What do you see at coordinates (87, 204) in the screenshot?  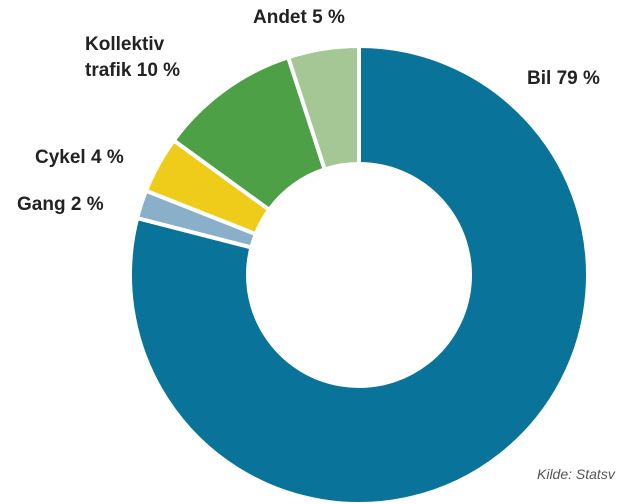 I see `value-label: 2 %` at bounding box center [87, 204].